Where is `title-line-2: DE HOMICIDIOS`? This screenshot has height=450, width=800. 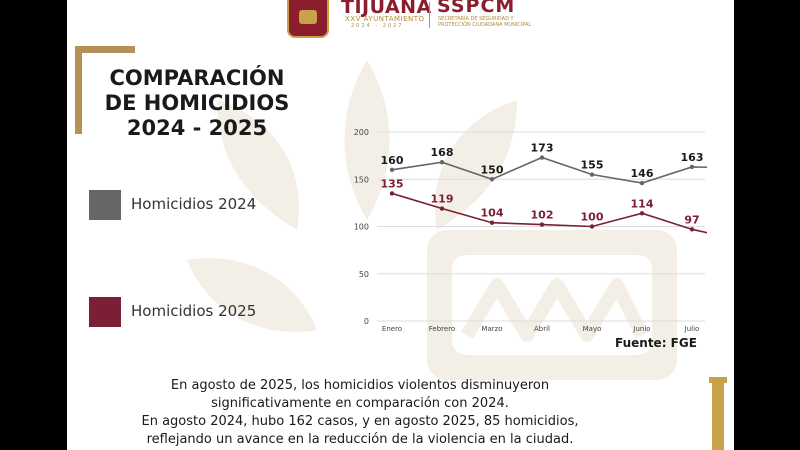 title-line-2: DE HOMICIDIOS is located at coordinates (197, 103).